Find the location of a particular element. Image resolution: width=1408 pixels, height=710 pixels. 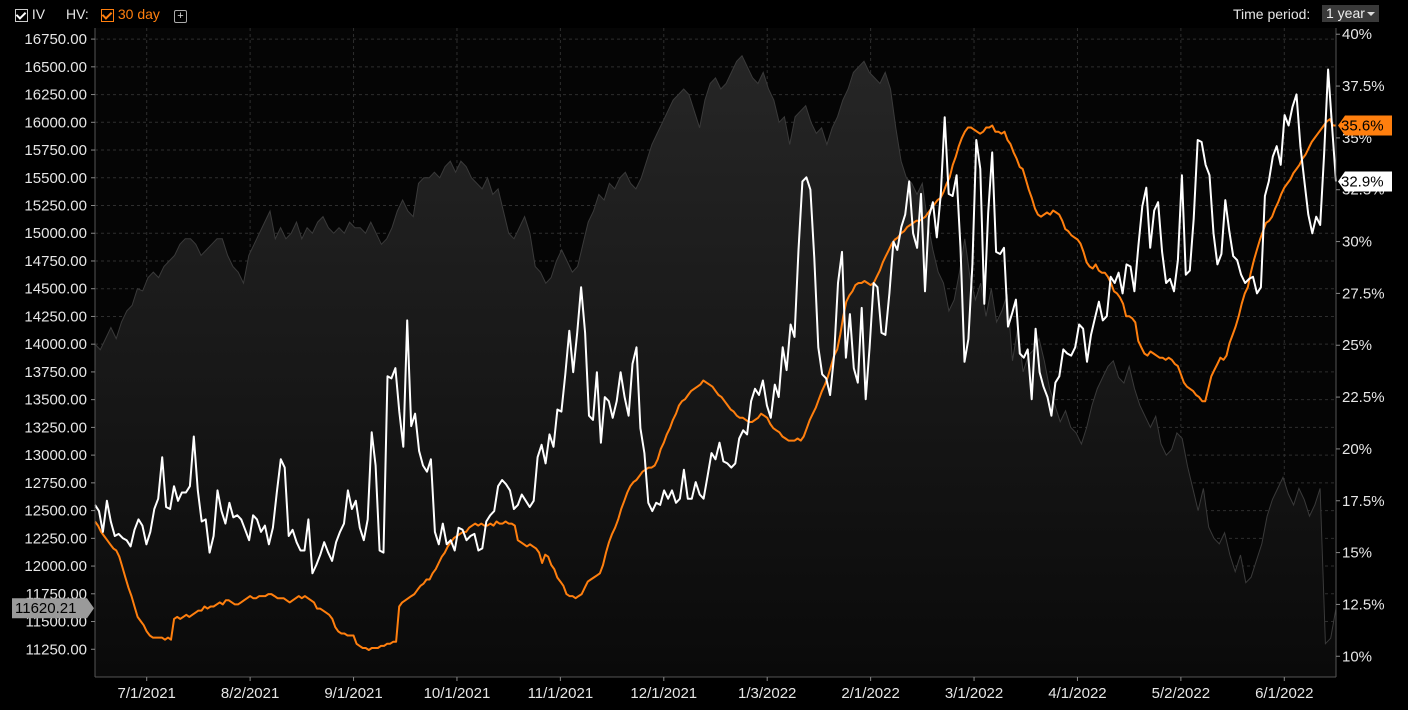

right-tick-label: 10% is located at coordinates (1357, 656).